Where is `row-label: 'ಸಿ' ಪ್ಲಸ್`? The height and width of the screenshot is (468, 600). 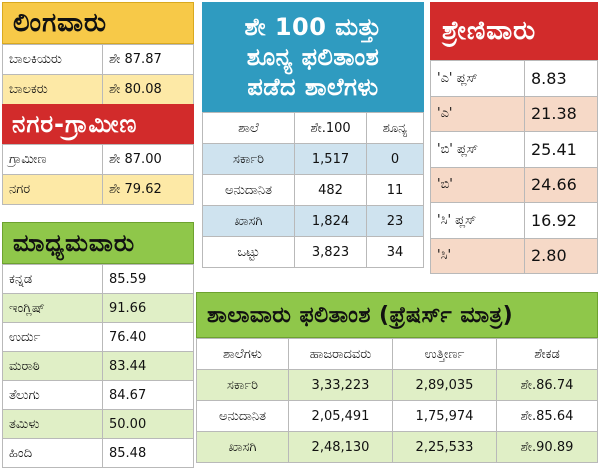 row-label: 'ಸಿ' ಪ್ಲಸ್ is located at coordinates (477, 220).